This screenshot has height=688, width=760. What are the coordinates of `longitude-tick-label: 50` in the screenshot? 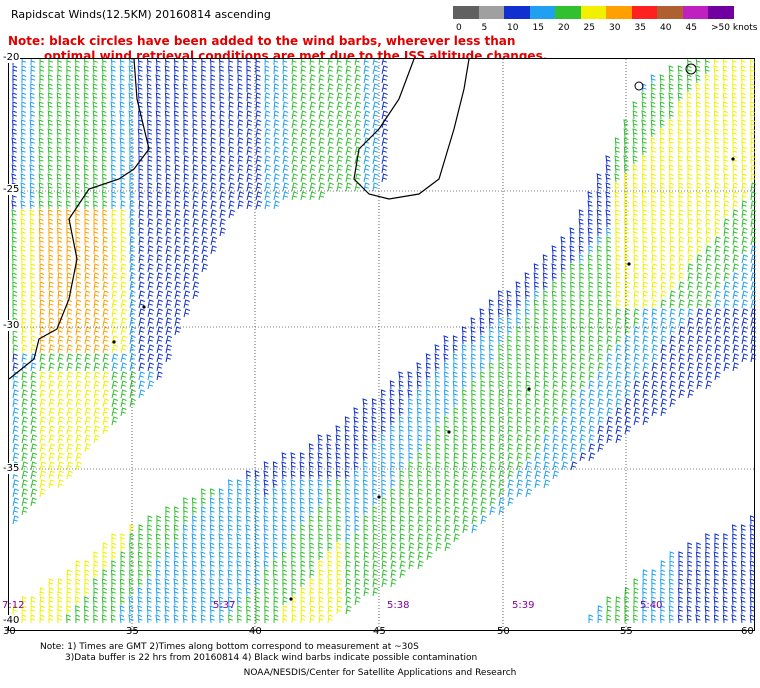 It's located at (503, 631).